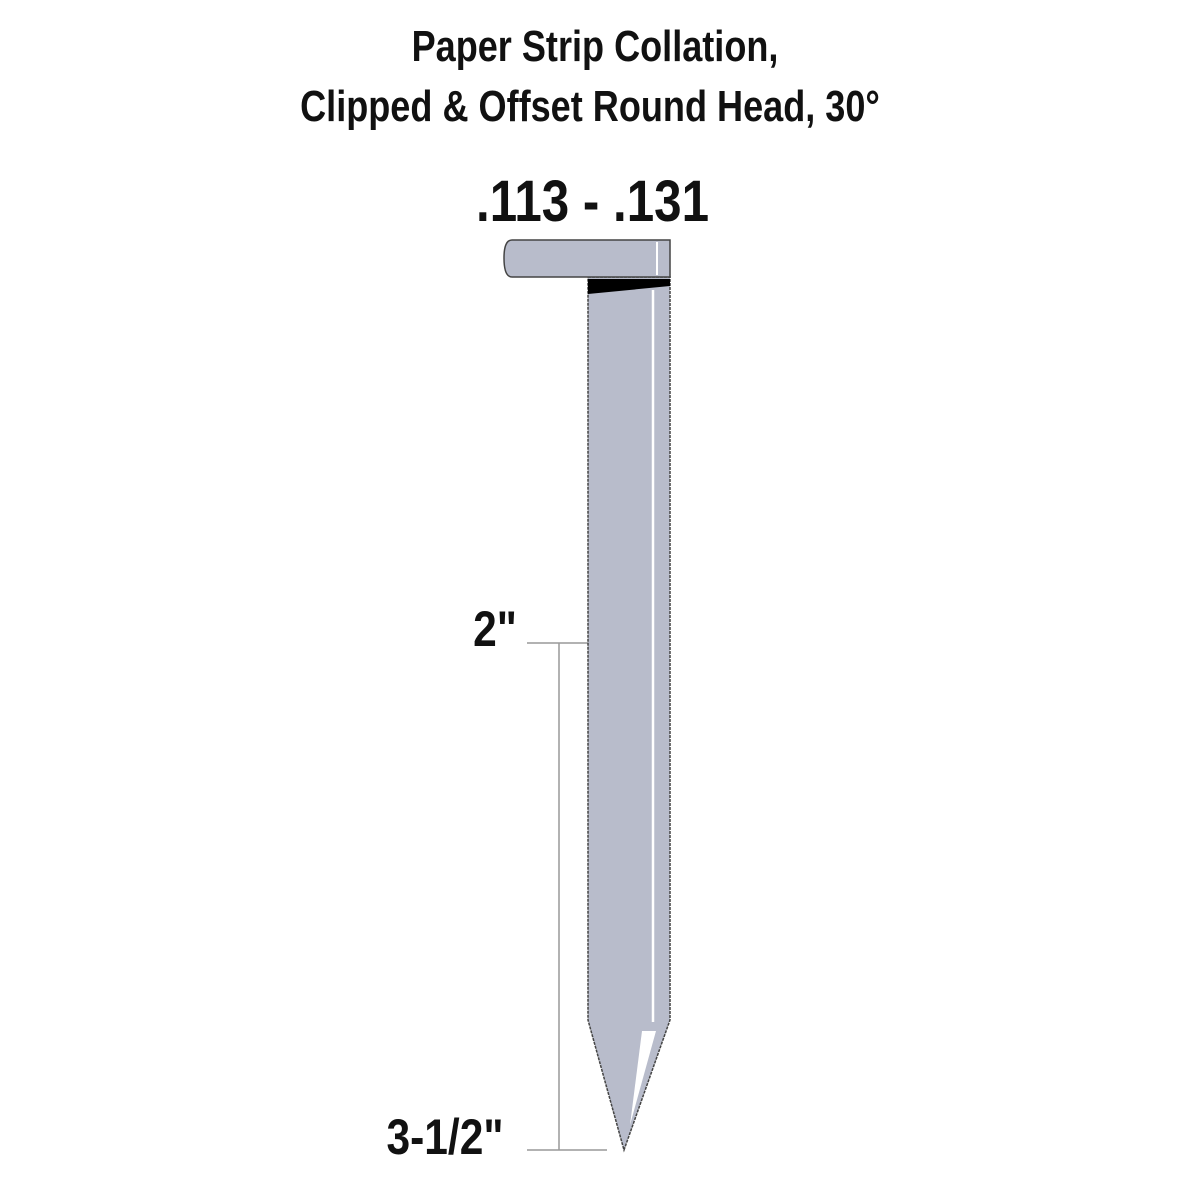 Image resolution: width=1200 pixels, height=1200 pixels. I want to click on nail, so click(587, 696).